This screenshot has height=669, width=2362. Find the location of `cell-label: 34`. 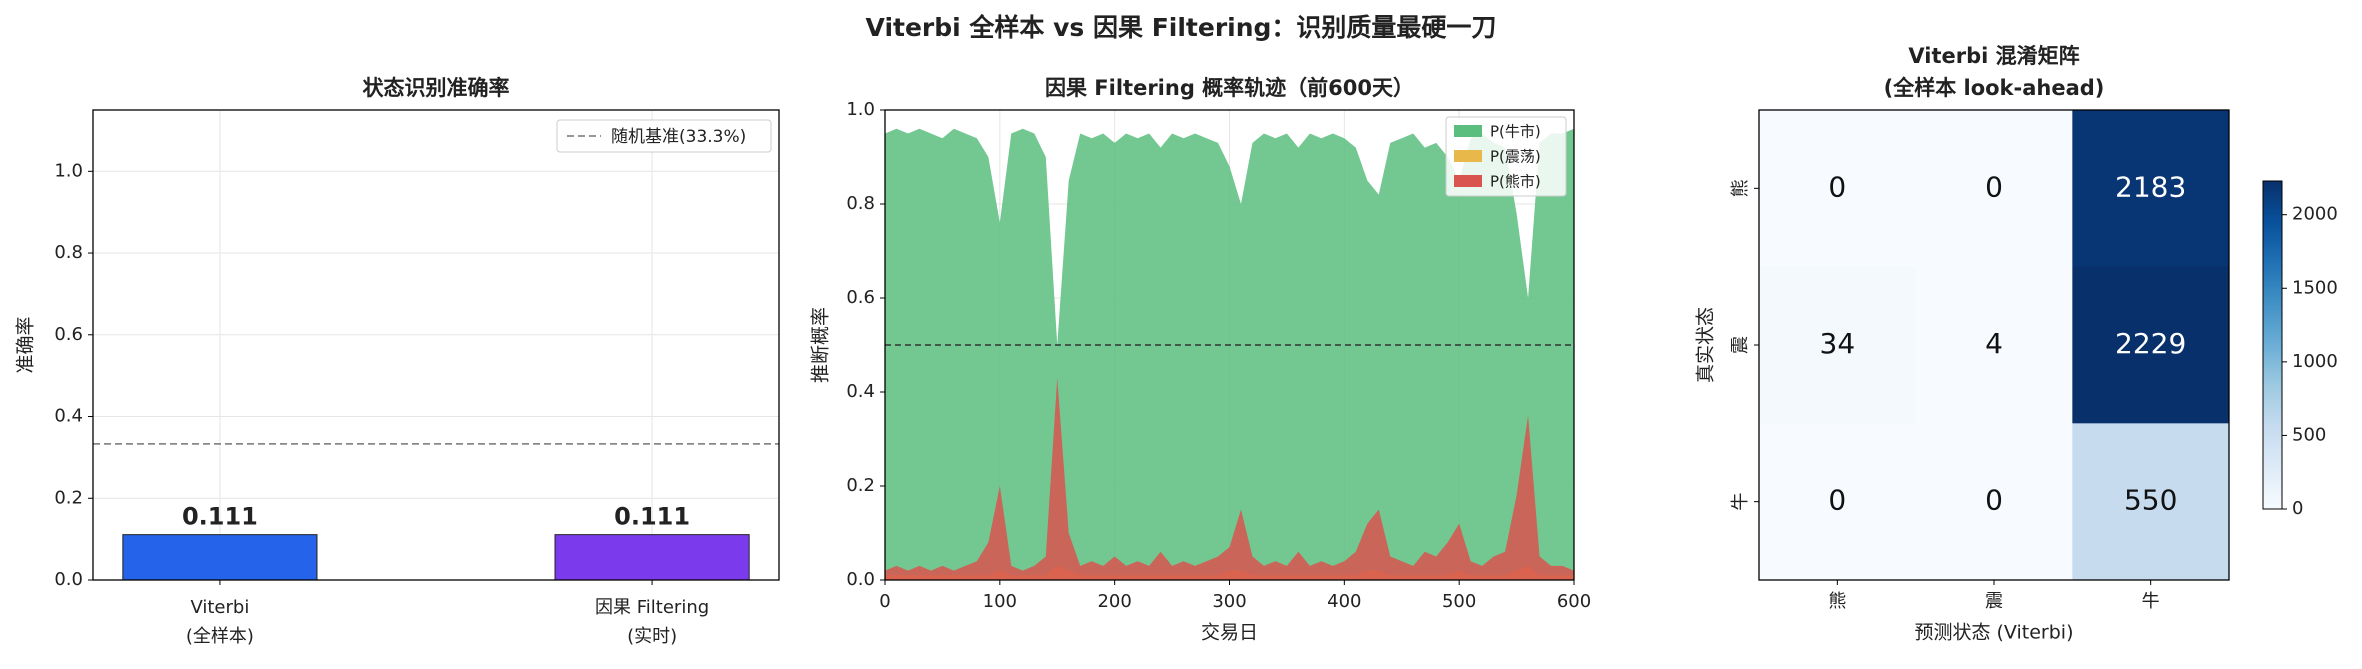

cell-label: 34 is located at coordinates (1838, 343).